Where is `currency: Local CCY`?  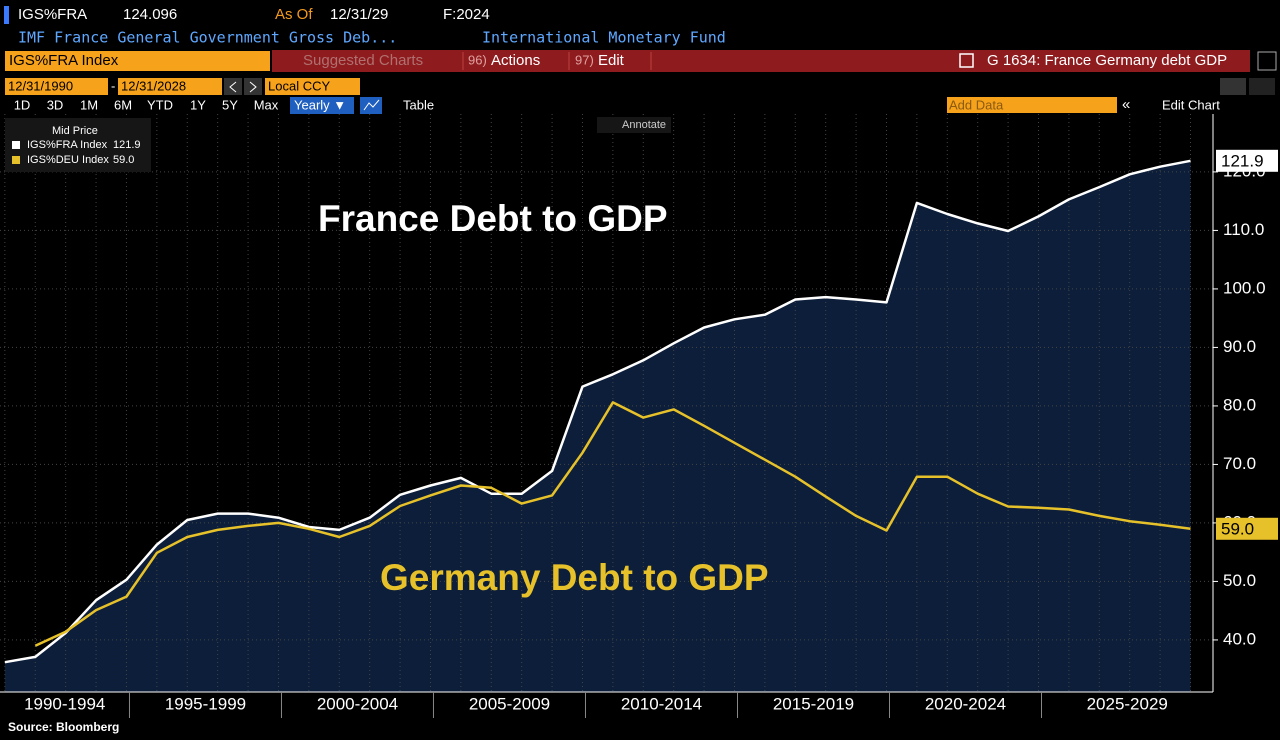 currency: Local CCY is located at coordinates (299, 85).